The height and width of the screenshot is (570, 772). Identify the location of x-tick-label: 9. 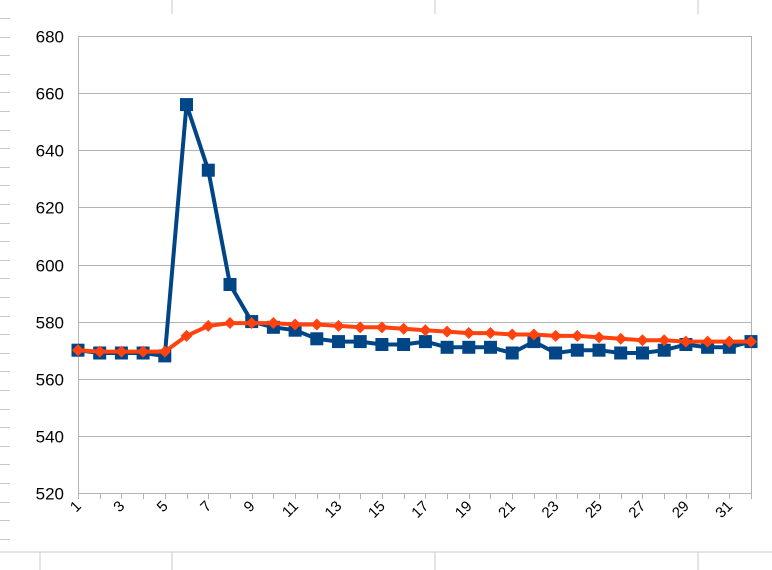
(250, 507).